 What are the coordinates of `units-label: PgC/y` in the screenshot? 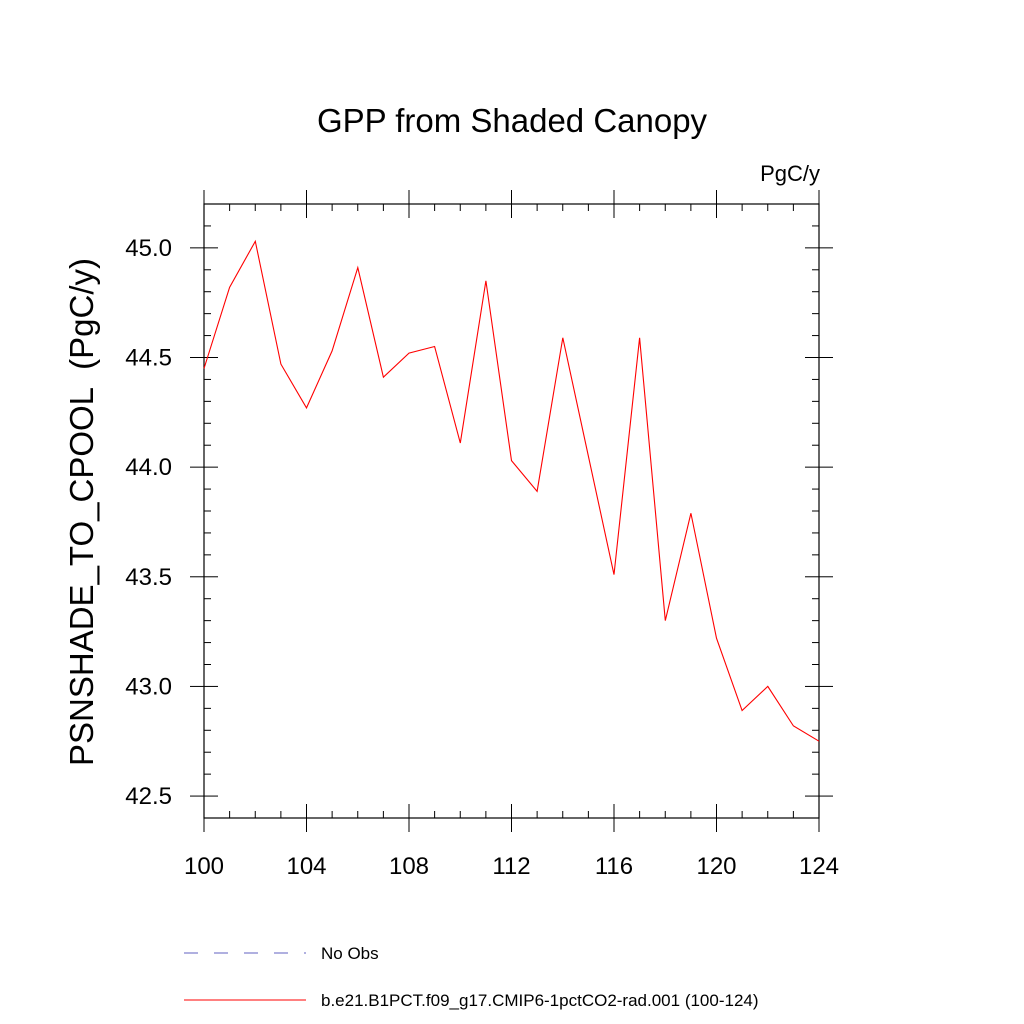 It's located at (790, 173).